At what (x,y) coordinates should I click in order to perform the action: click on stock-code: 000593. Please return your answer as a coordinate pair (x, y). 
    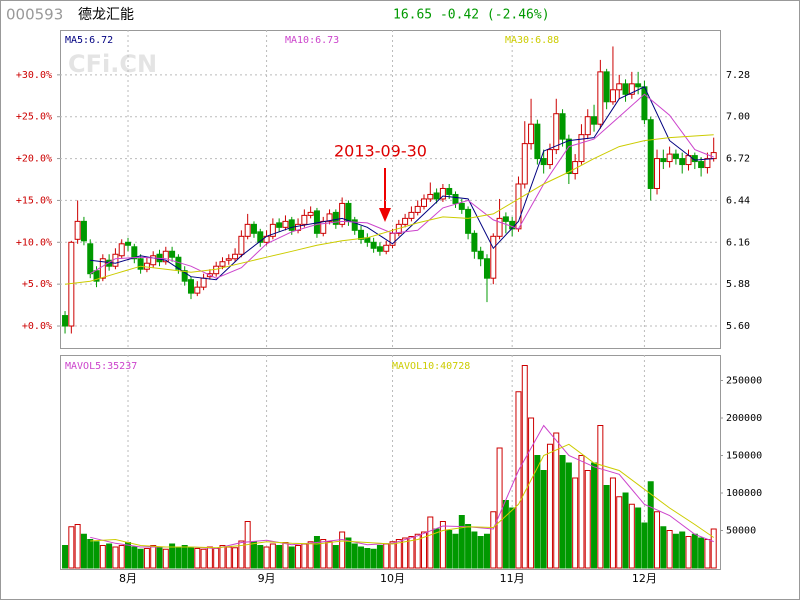
    Looking at the image, I should click on (34, 15).